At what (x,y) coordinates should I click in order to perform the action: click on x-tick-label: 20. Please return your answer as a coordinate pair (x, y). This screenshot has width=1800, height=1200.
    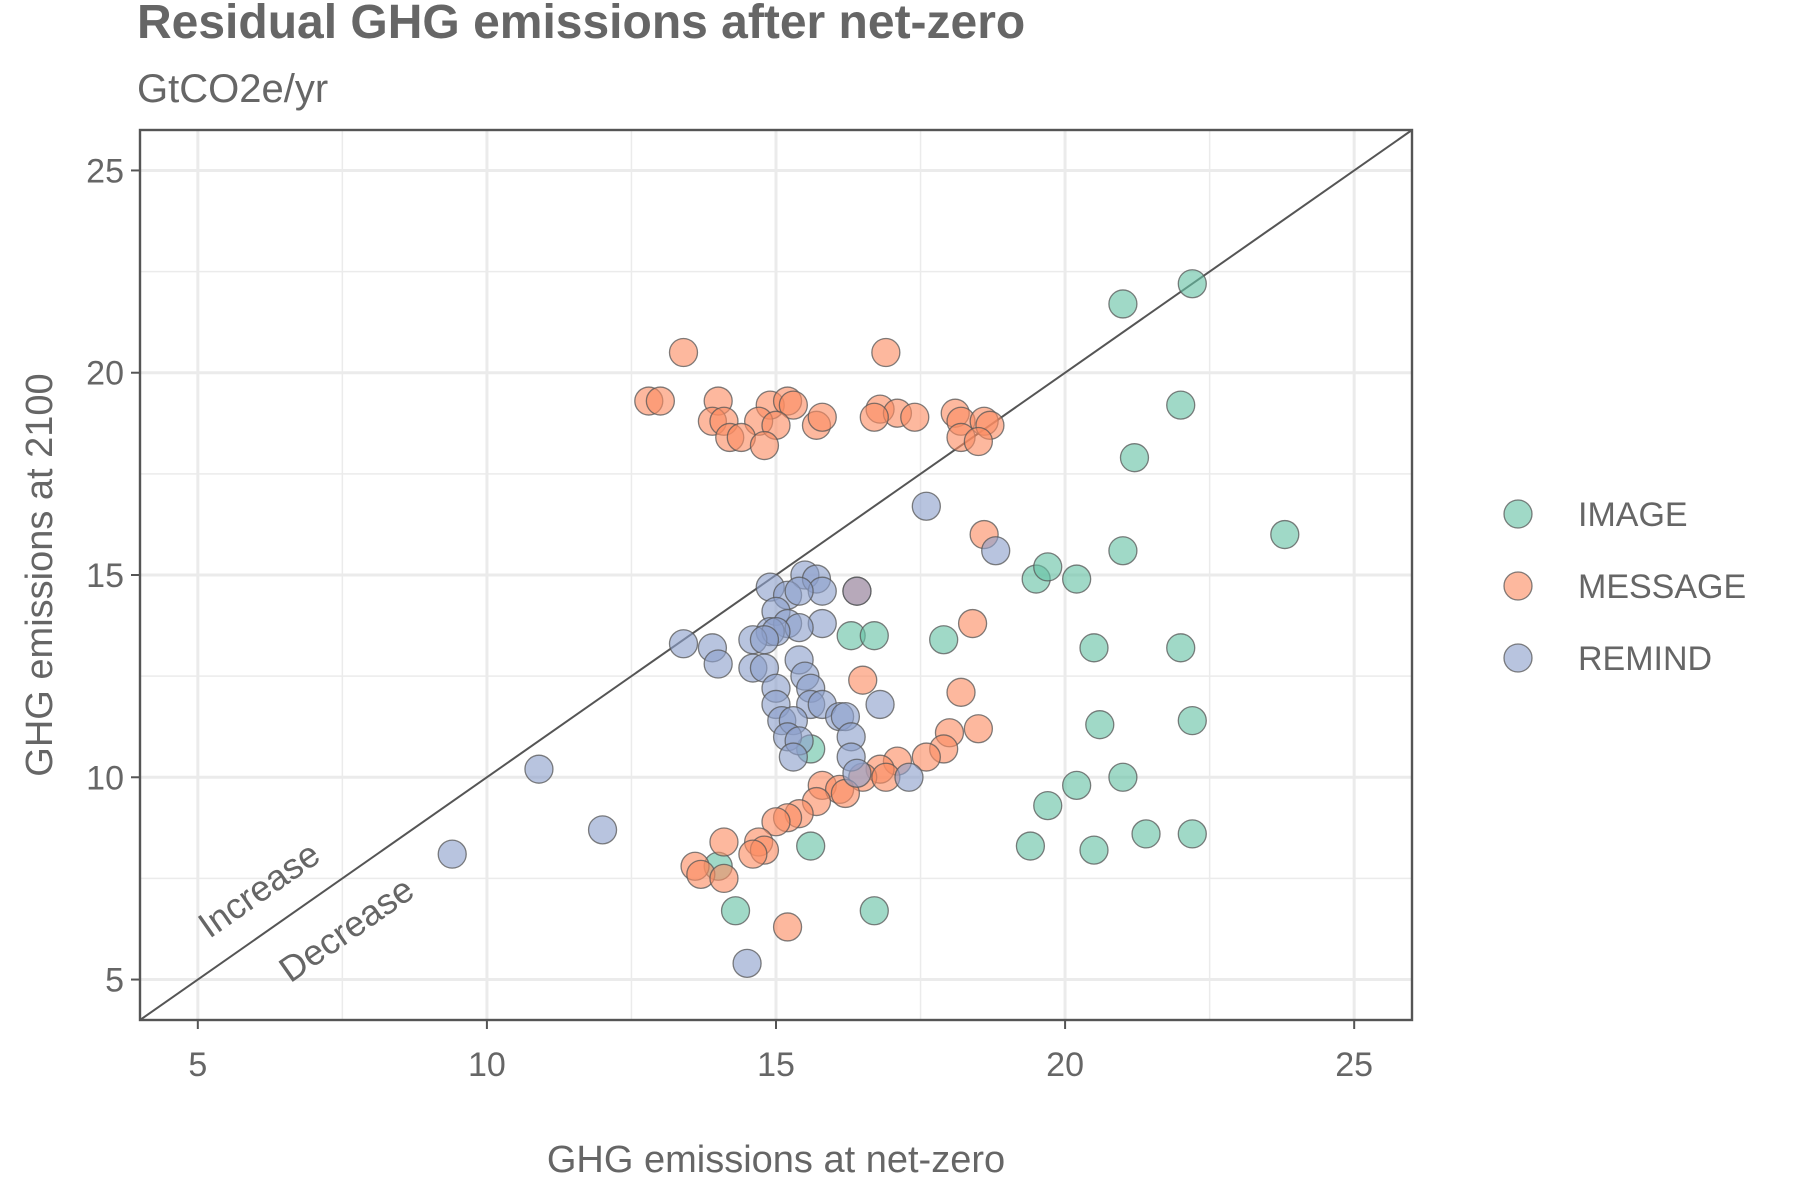
    Looking at the image, I should click on (1065, 1065).